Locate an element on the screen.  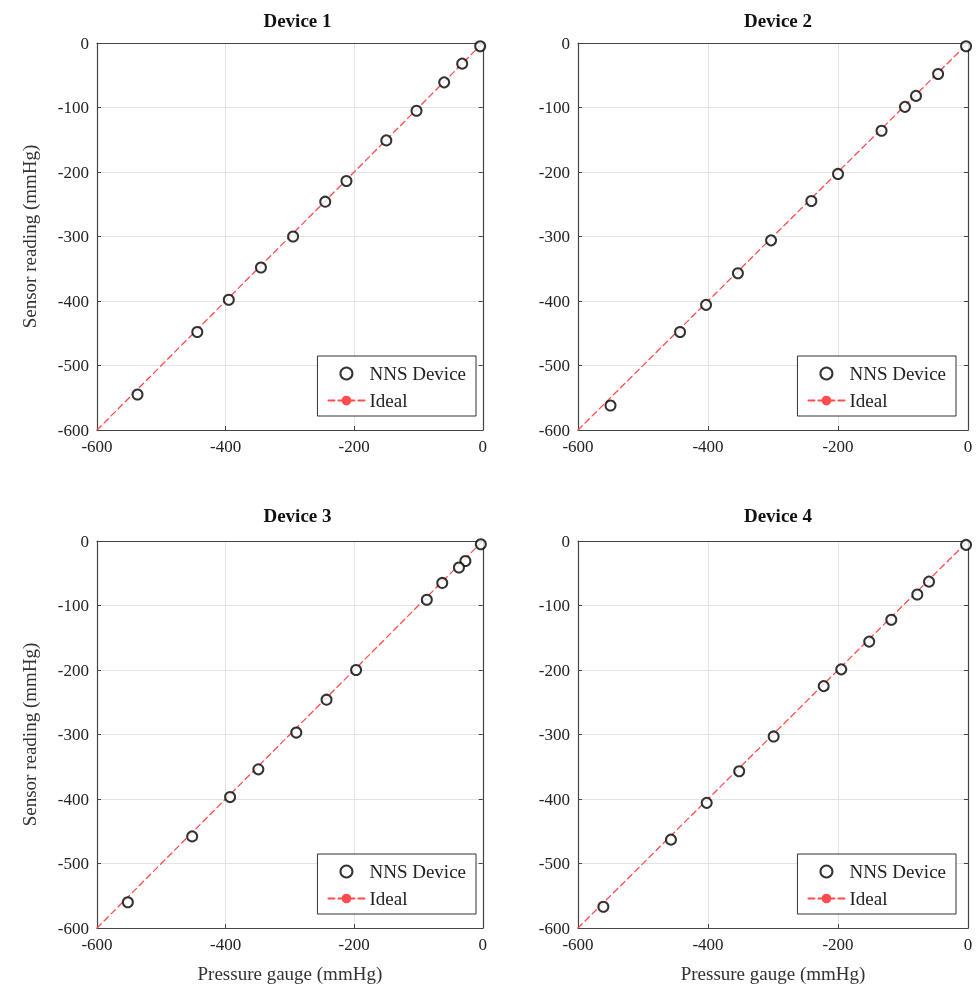
chart-title: Device 3 is located at coordinates (297, 515).